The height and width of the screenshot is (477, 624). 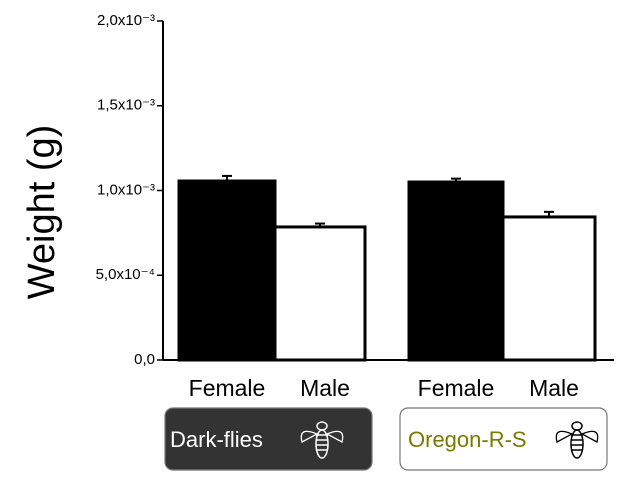 What do you see at coordinates (216, 439) in the screenshot?
I see `group-label-text: Dark-flies` at bounding box center [216, 439].